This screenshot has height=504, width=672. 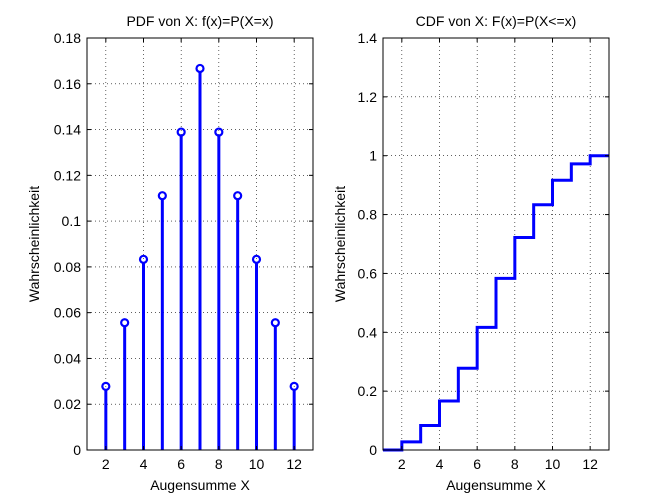 What do you see at coordinates (106, 464) in the screenshot?
I see `pdf-x-tick-label: 2` at bounding box center [106, 464].